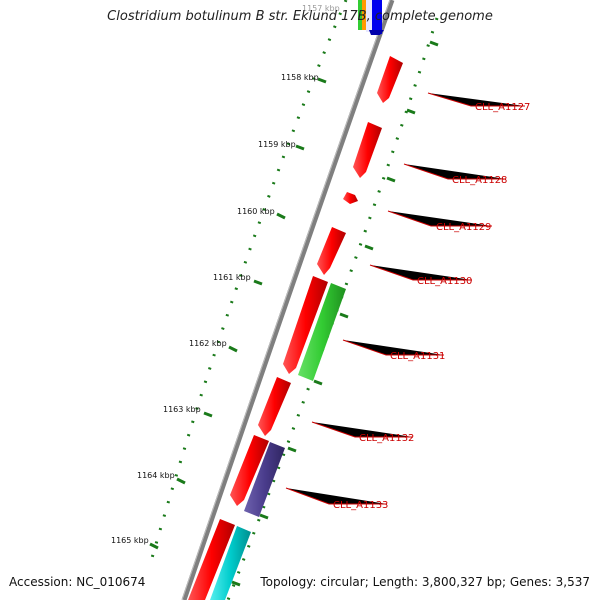  Describe the element at coordinates (390, 79) in the screenshot. I see `cds-CLL_A1127` at that location.